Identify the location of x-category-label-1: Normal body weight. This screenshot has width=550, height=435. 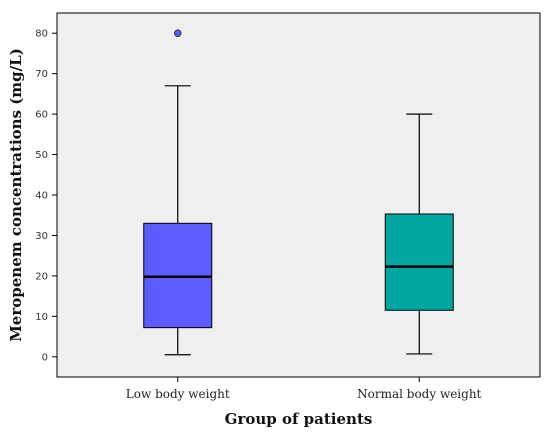
(419, 394).